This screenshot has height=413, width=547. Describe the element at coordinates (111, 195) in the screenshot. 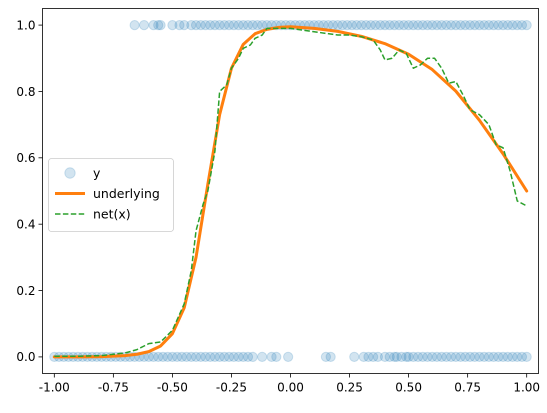

I see `legend: y underlying net(x)` at that location.